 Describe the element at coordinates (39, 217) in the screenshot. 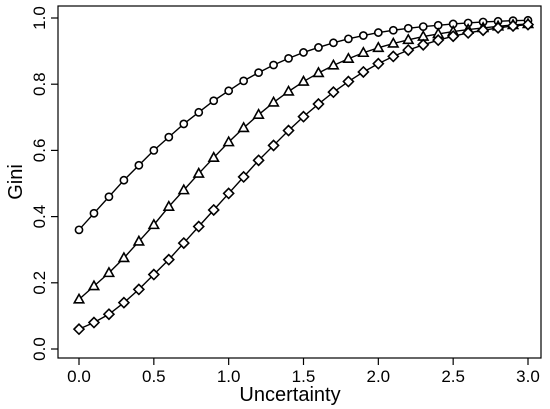

I see `y-tick-label: 0.4` at that location.